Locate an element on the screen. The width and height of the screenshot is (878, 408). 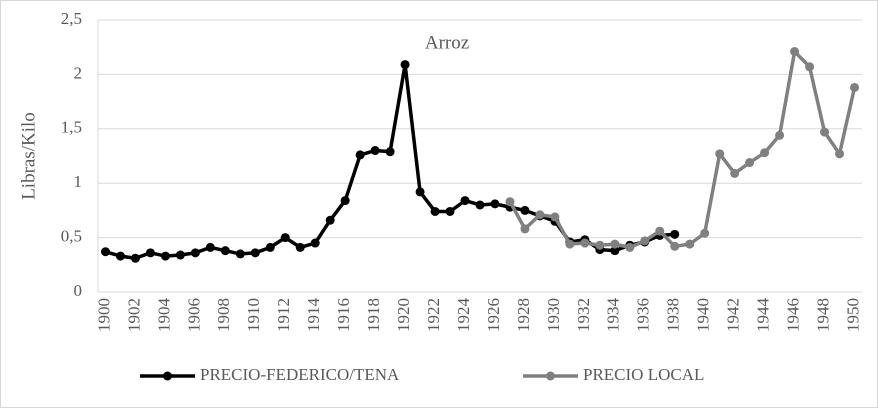
legend-label: PRECIO-FEDERICO/TENA is located at coordinates (300, 374).